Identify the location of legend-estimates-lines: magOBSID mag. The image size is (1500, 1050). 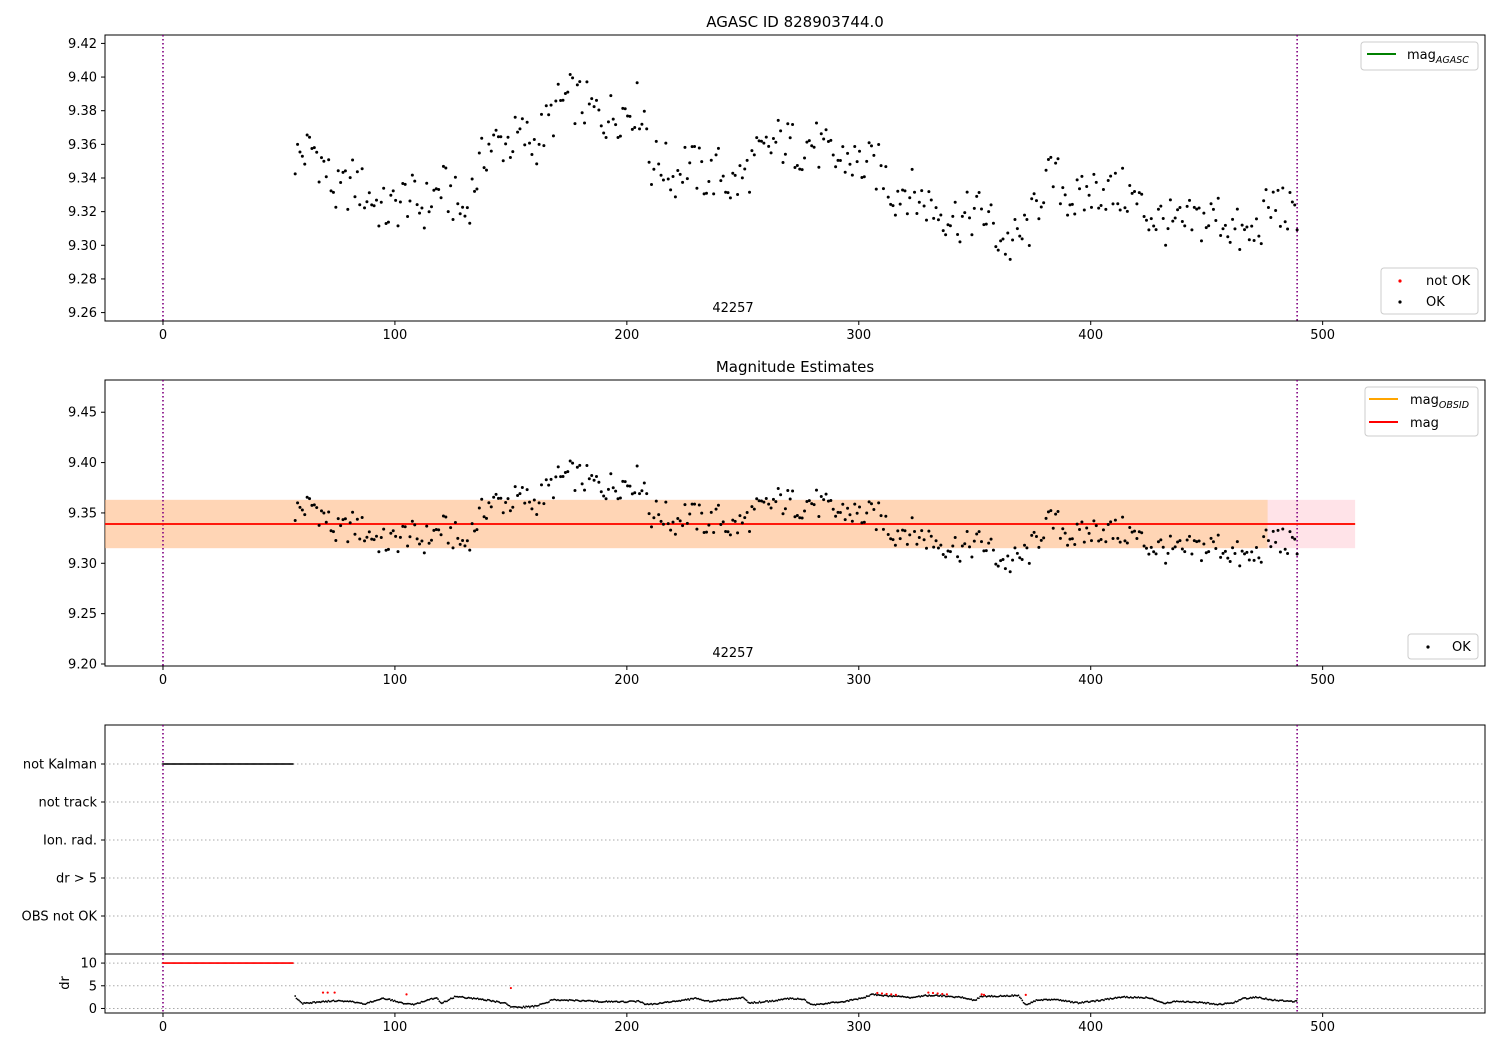
(1421, 411).